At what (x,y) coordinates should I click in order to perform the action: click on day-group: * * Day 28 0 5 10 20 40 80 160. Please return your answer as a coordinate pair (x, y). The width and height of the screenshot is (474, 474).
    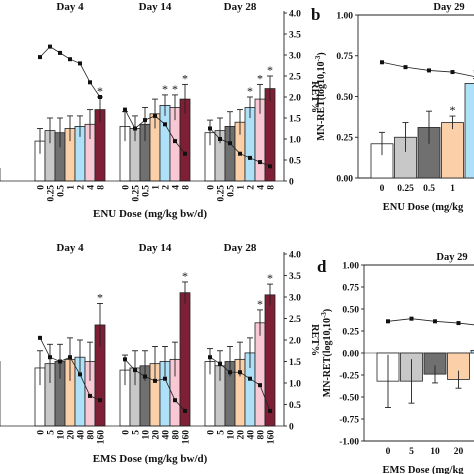
    Looking at the image, I should click on (240, 343).